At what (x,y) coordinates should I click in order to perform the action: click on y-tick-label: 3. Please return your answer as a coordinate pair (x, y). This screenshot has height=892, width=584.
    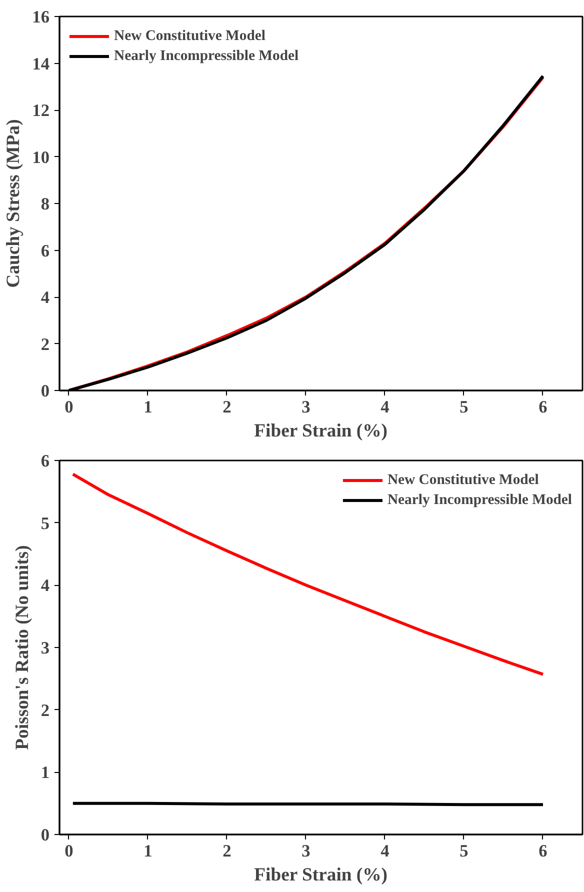
    Looking at the image, I should click on (45, 648).